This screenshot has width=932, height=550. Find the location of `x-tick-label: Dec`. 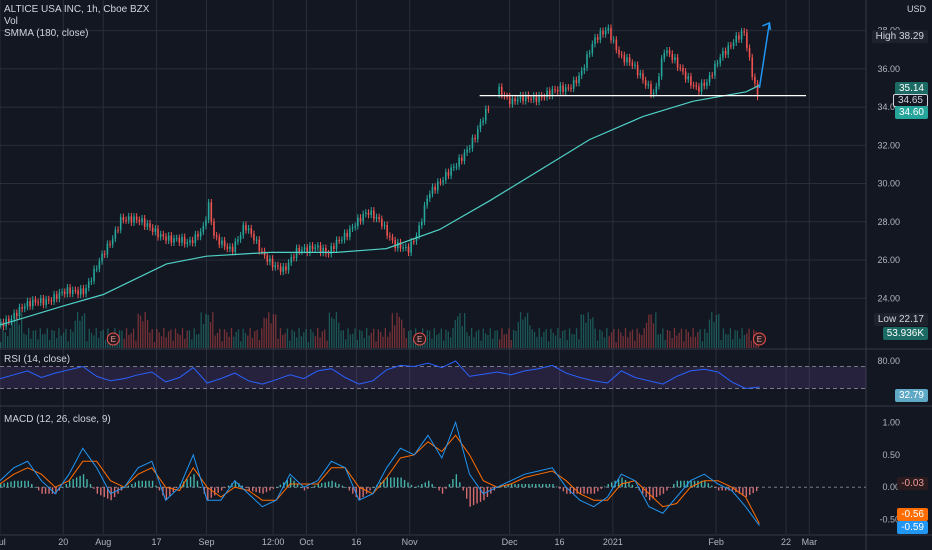

x-tick-label: Dec is located at coordinates (510, 542).